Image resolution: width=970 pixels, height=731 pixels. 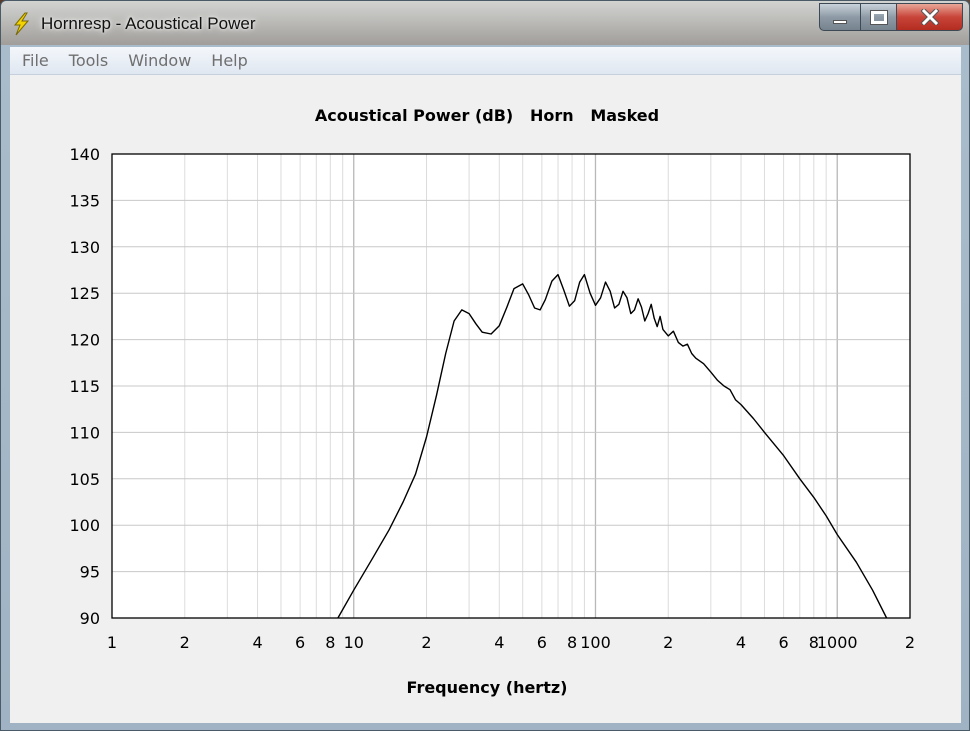 What do you see at coordinates (84, 200) in the screenshot?
I see `y-tick-label: 135` at bounding box center [84, 200].